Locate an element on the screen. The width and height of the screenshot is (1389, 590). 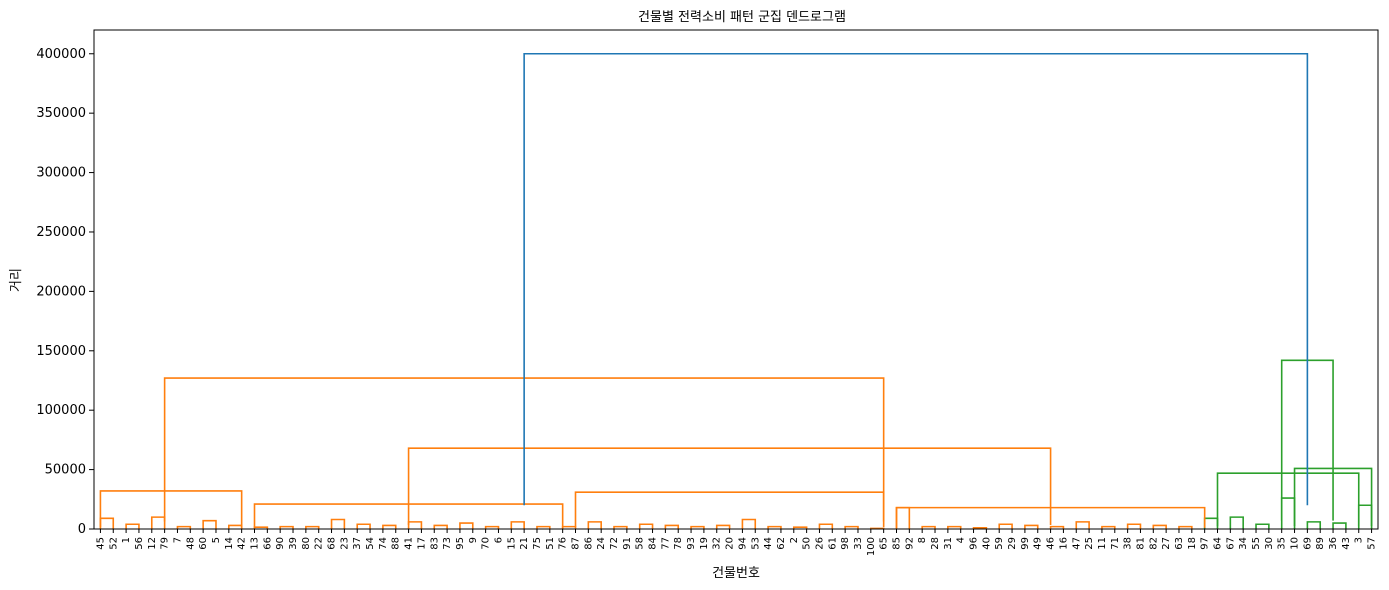
leaf-label-31: 6 is located at coordinates (498, 540).